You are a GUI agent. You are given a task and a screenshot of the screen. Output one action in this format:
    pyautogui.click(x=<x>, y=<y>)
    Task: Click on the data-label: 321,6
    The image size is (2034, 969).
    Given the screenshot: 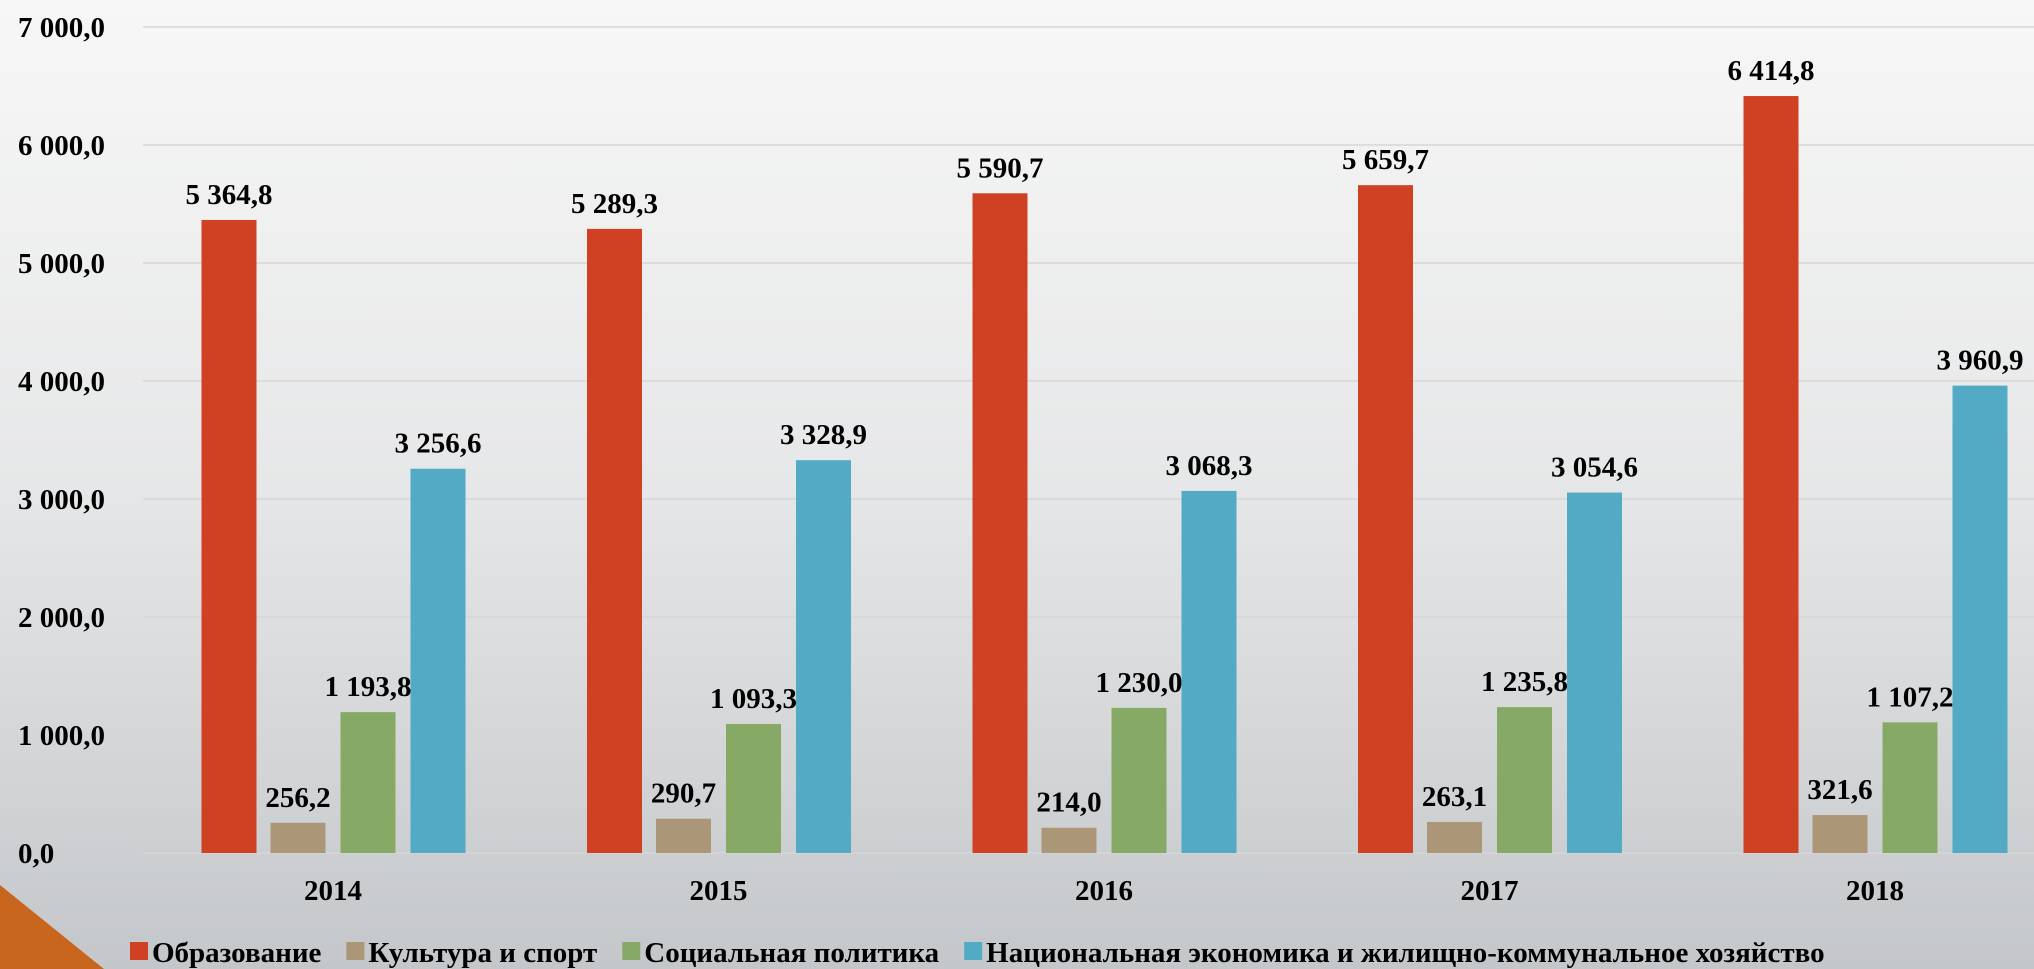 What is the action you would take?
    pyautogui.click(x=1839, y=790)
    